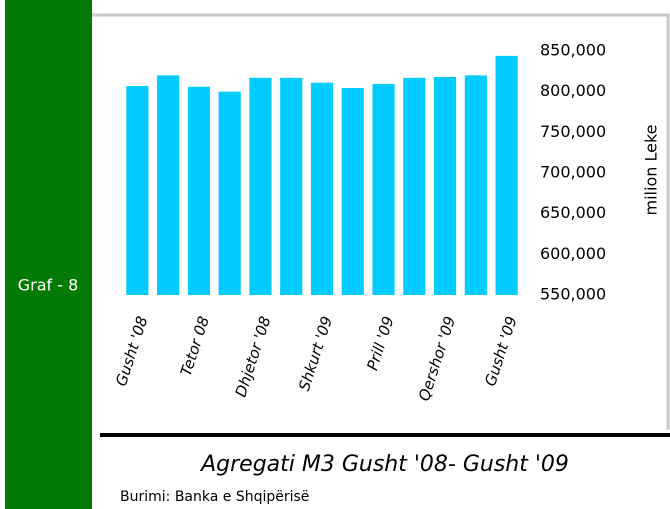  What do you see at coordinates (385, 435) in the screenshot?
I see `chart-bottom-rule` at bounding box center [385, 435].